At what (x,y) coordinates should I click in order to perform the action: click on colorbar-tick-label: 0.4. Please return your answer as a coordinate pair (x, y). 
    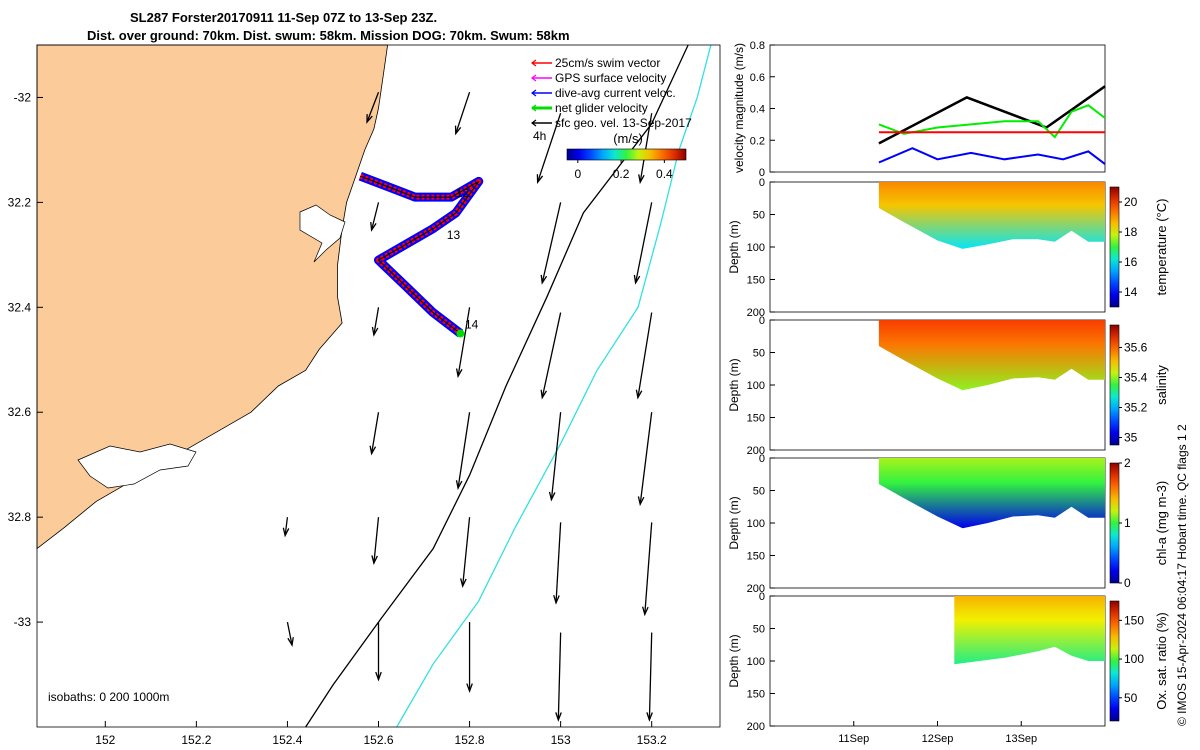
    Looking at the image, I should click on (664, 174).